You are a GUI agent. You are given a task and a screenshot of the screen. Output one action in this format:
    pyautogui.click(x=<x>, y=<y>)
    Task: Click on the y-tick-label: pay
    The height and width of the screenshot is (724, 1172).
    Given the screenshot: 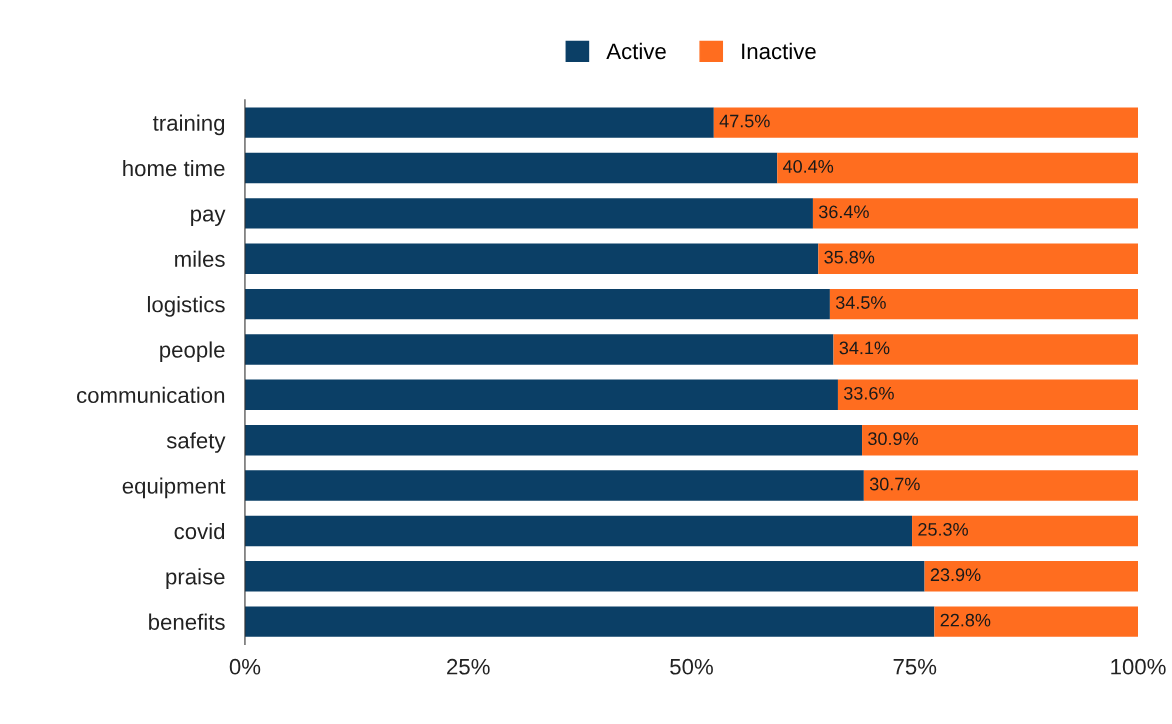 What is the action you would take?
    pyautogui.click(x=208, y=217)
    